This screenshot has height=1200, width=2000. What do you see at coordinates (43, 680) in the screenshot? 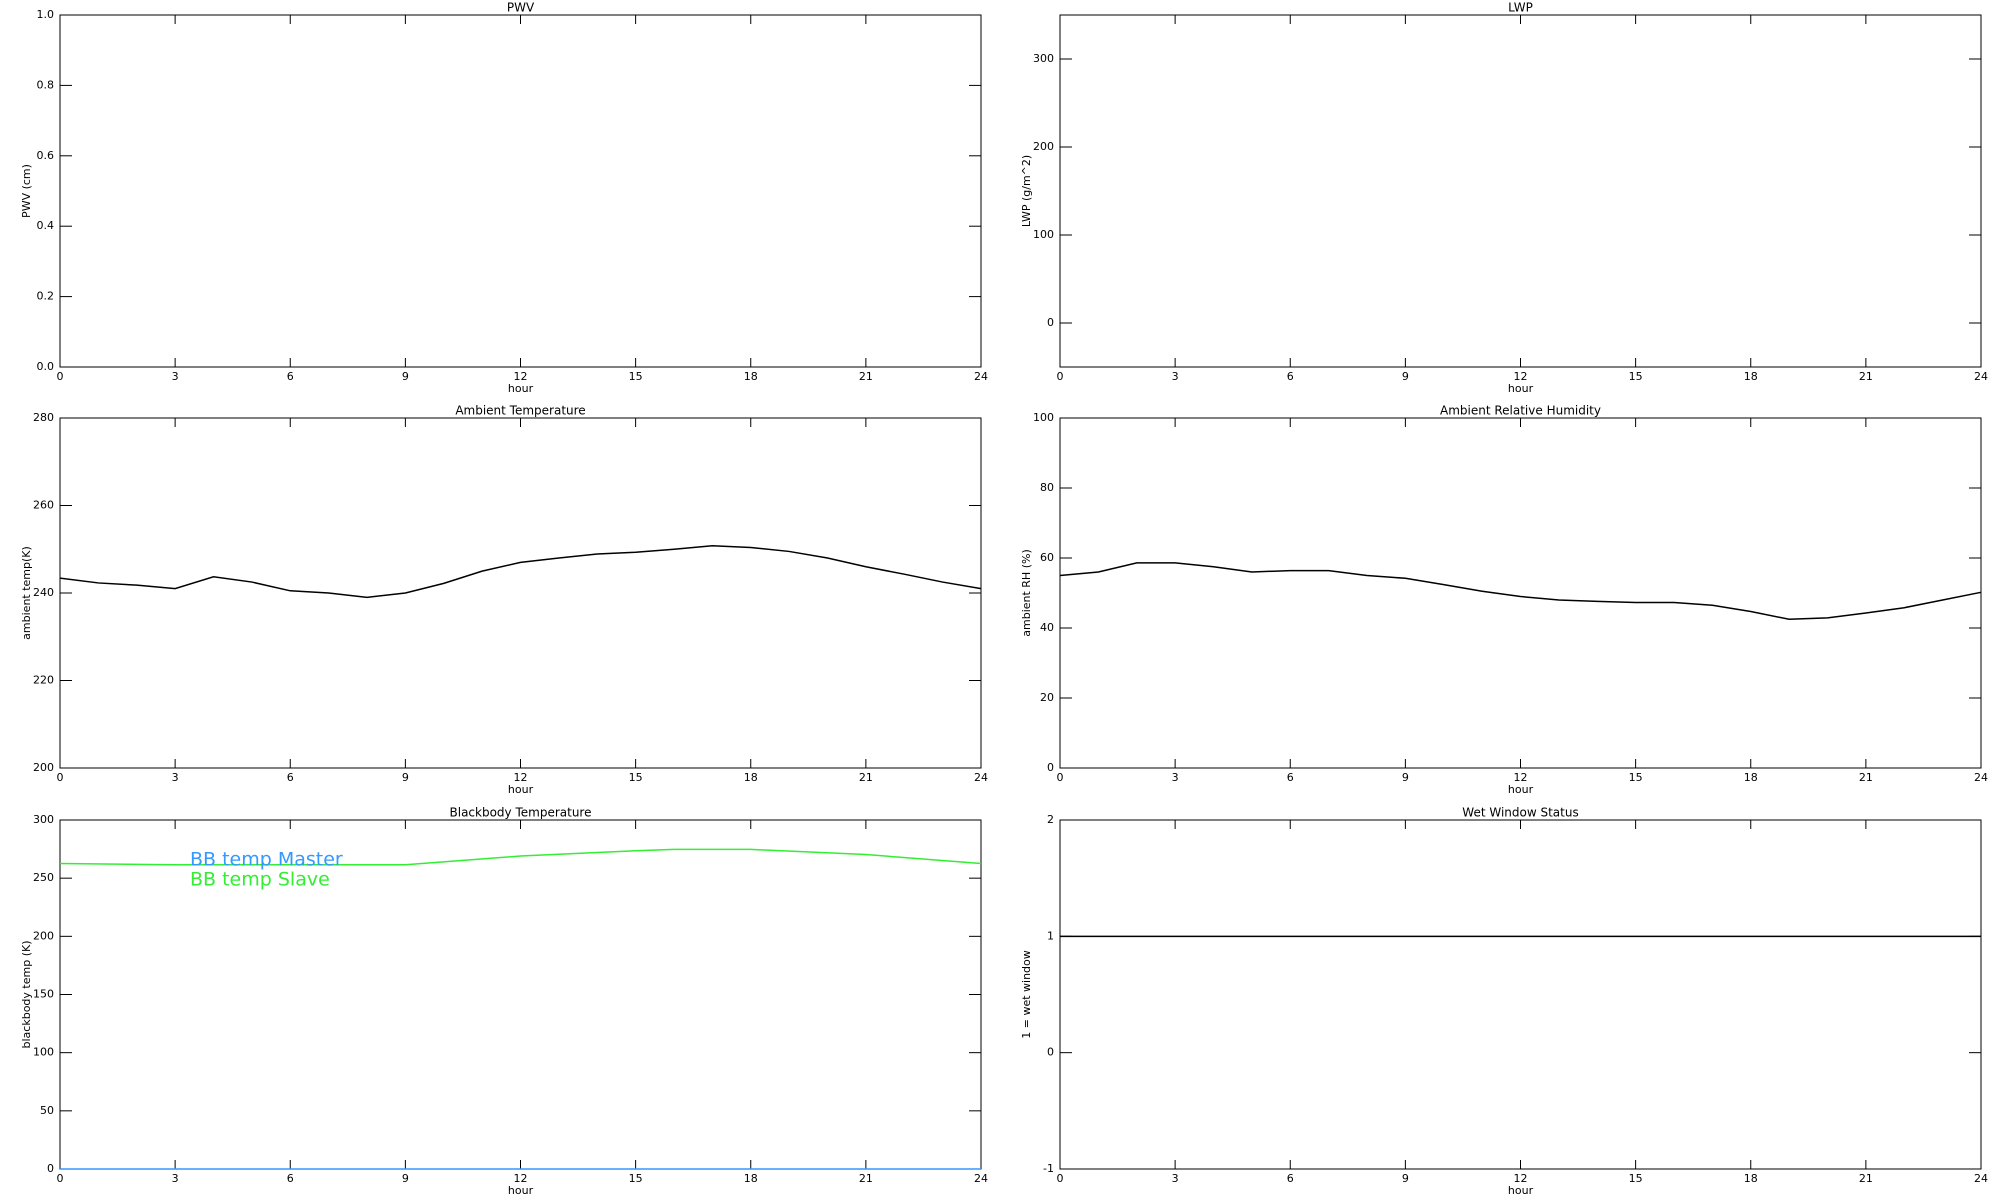
I see `y-tick-label: 220` at bounding box center [43, 680].